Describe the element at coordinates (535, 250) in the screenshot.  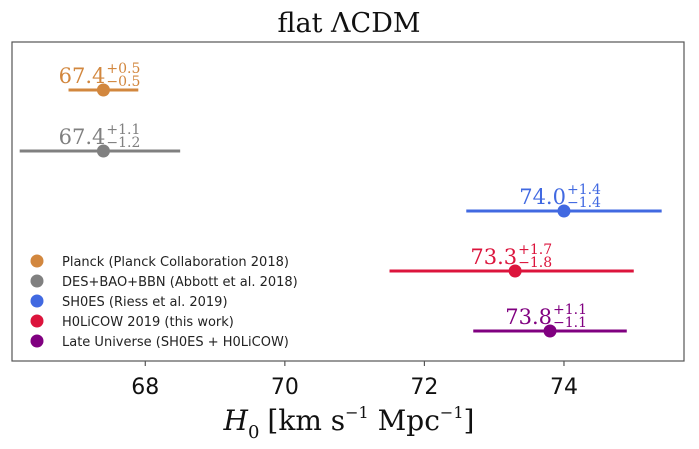
I see `plus-error-label: +1.7` at that location.